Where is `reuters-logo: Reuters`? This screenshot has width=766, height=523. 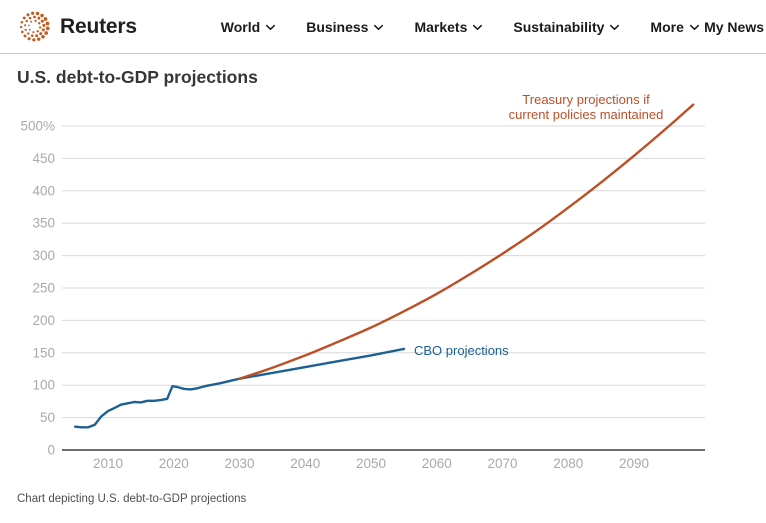 reuters-logo: Reuters is located at coordinates (76, 26).